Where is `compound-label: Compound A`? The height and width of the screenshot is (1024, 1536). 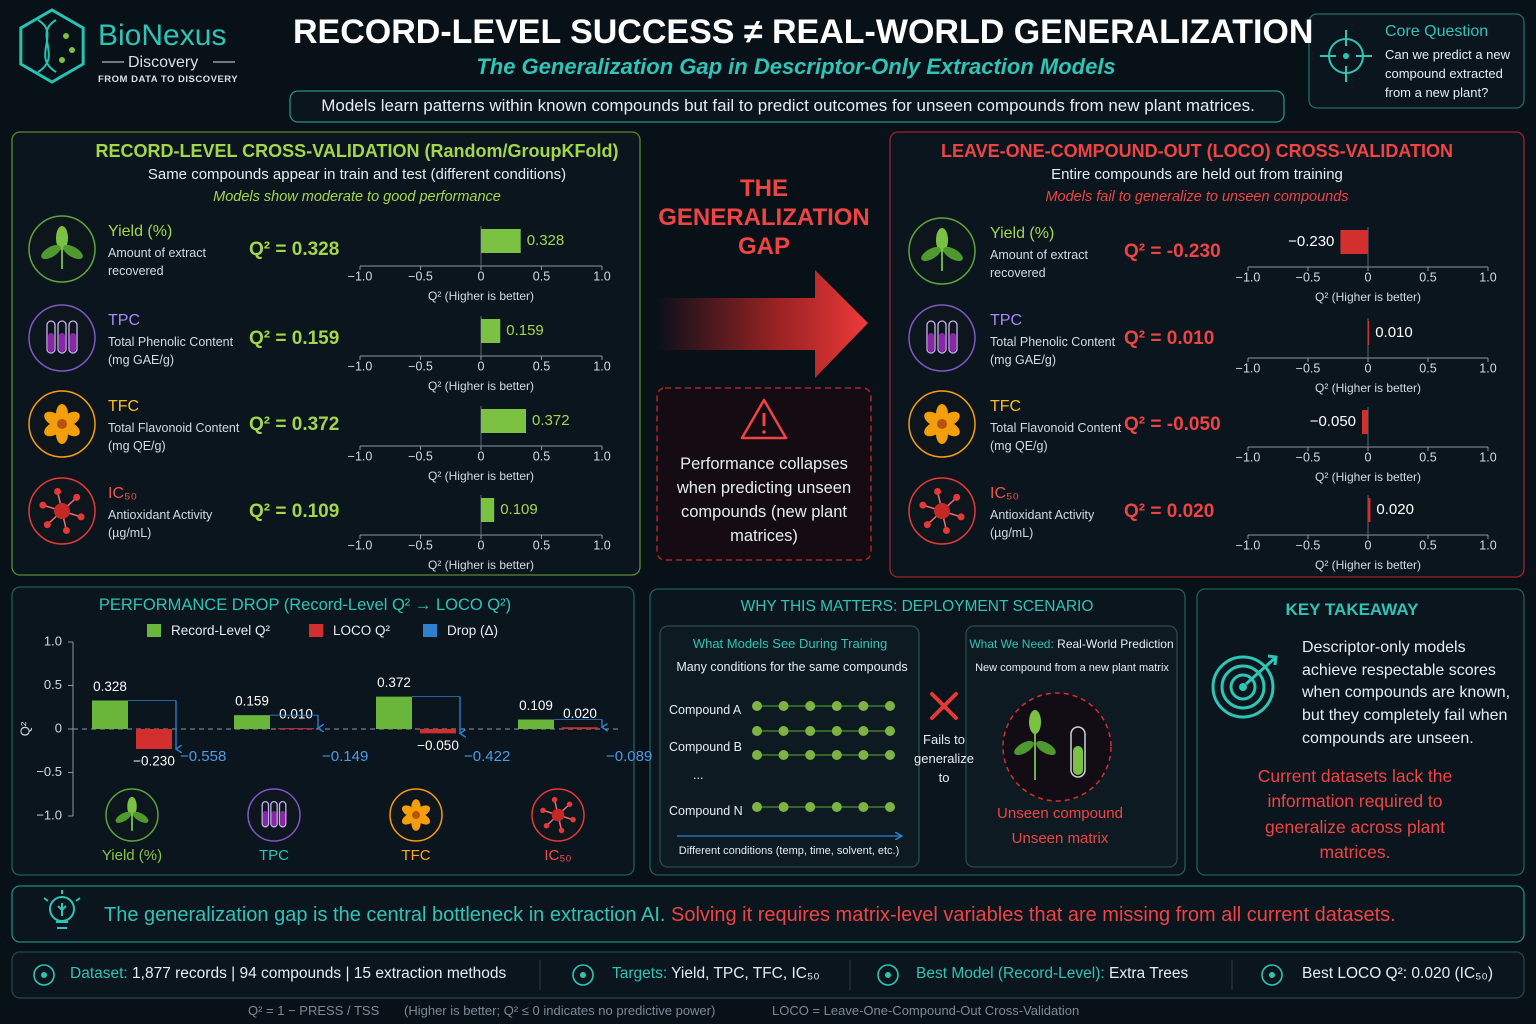
compound-label: Compound A is located at coordinates (705, 710).